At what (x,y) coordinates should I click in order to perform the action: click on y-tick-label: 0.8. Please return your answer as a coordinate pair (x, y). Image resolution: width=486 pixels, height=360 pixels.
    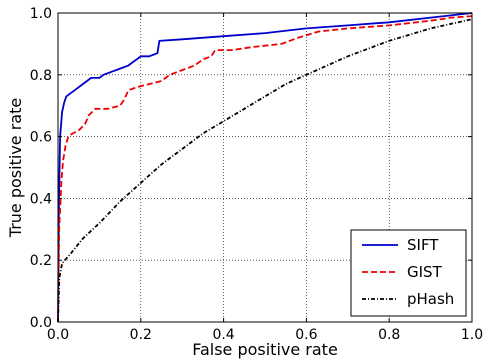
    Looking at the image, I should click on (41, 76).